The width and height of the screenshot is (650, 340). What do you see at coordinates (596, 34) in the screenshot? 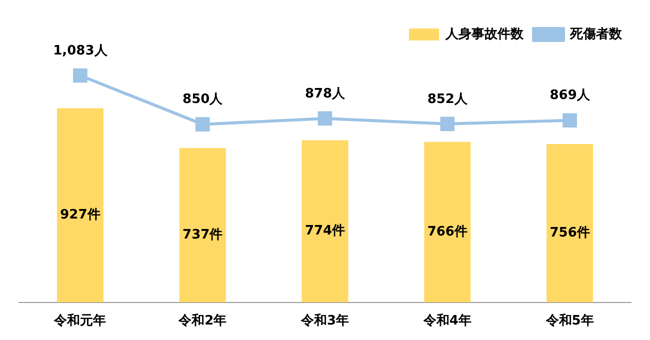
I see `legend-label: 死傷者数` at bounding box center [596, 34].